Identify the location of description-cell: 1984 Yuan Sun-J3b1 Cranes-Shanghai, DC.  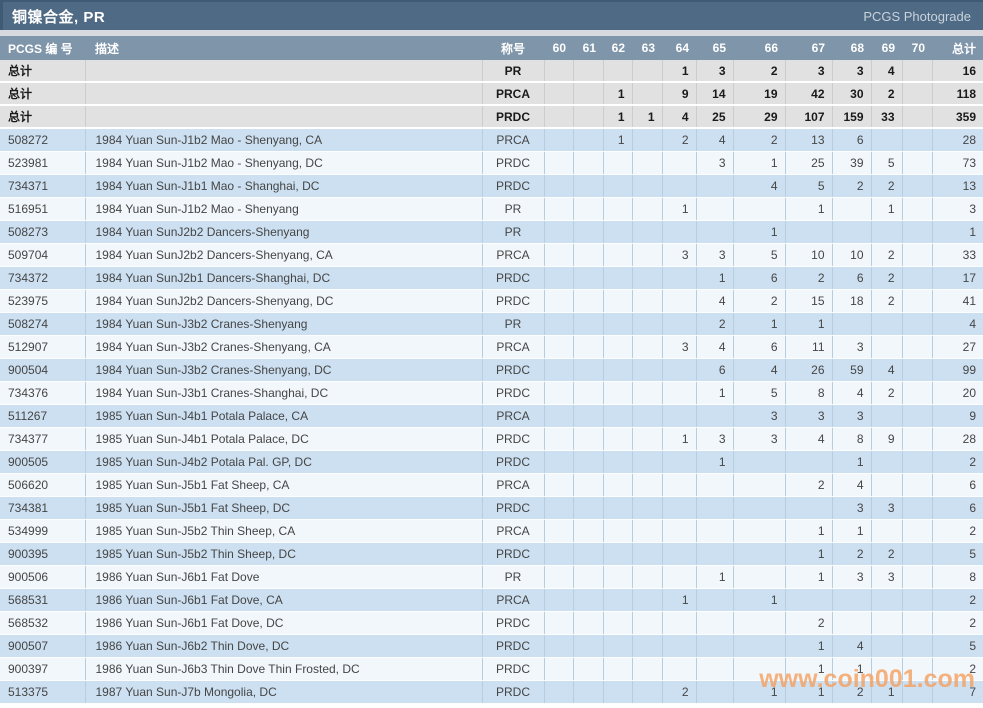
(284, 393).